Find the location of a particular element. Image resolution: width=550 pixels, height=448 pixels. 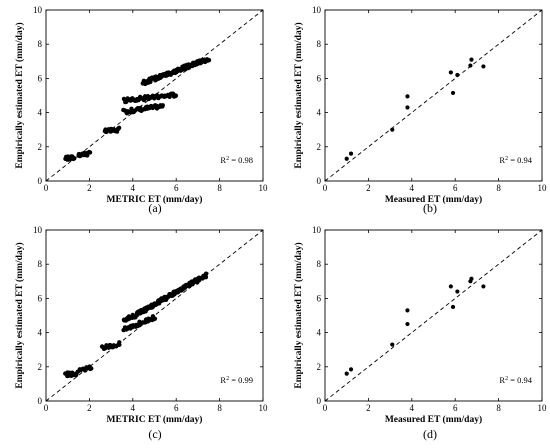

panel-caption: (b) is located at coordinates (430, 208).